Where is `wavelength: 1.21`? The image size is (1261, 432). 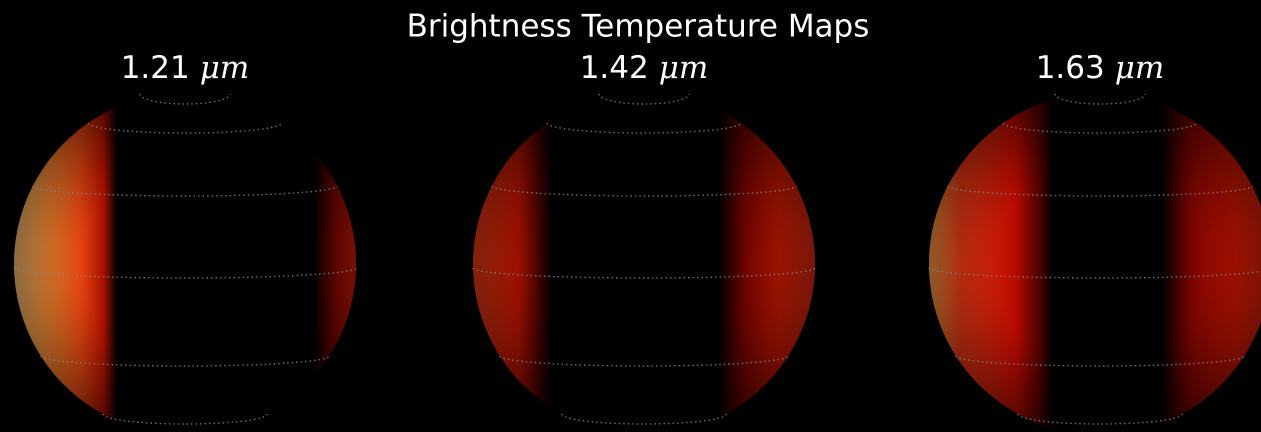 wavelength: 1.21 is located at coordinates (155, 68).